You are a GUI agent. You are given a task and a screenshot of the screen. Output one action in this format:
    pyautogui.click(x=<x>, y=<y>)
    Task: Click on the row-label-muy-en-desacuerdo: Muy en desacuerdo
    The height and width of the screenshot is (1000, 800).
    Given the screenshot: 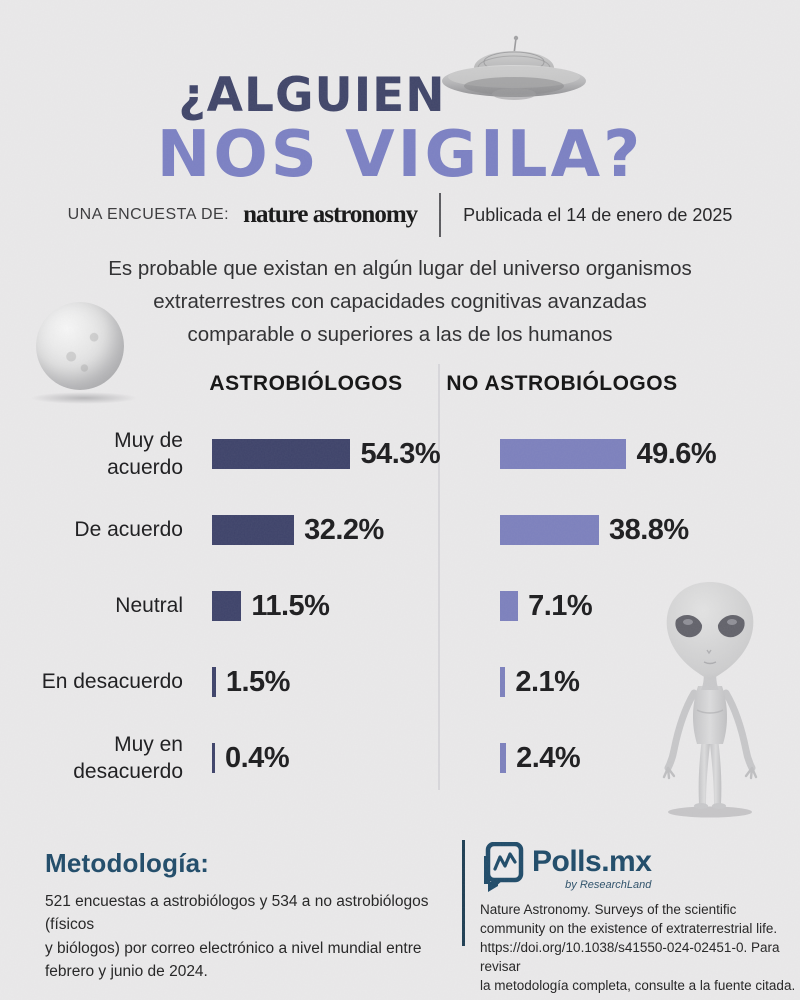 What is the action you would take?
    pyautogui.click(x=128, y=757)
    